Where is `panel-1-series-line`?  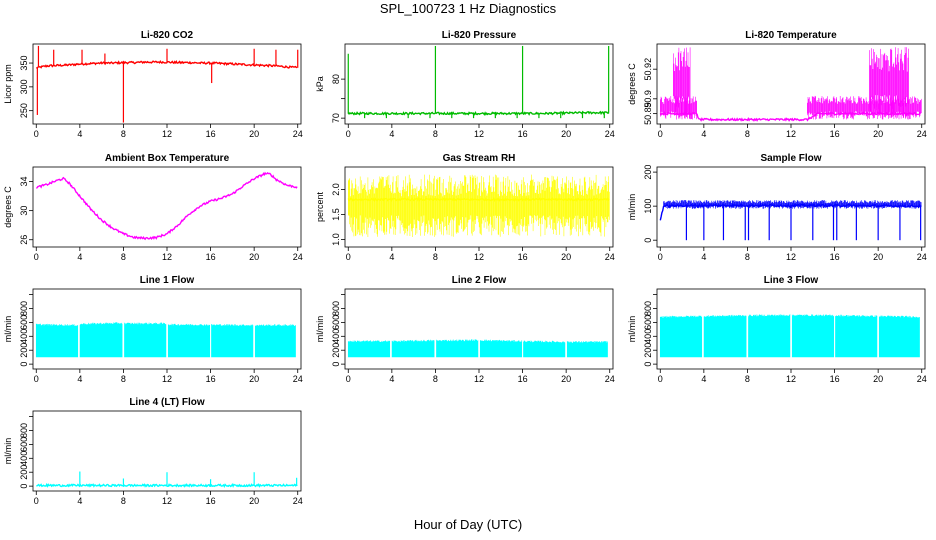
panel-1-series-line is located at coordinates (166, 64).